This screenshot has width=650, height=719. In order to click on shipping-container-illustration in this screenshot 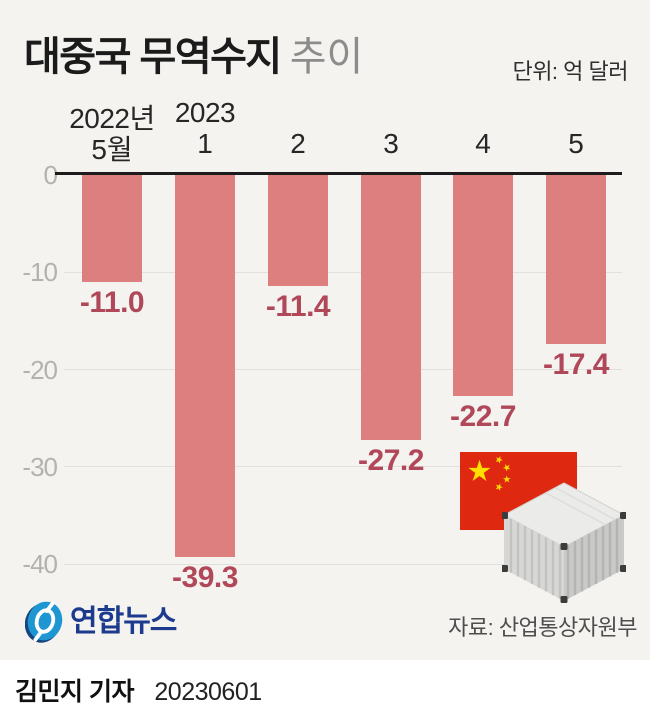, I will do `click(564, 541)`.